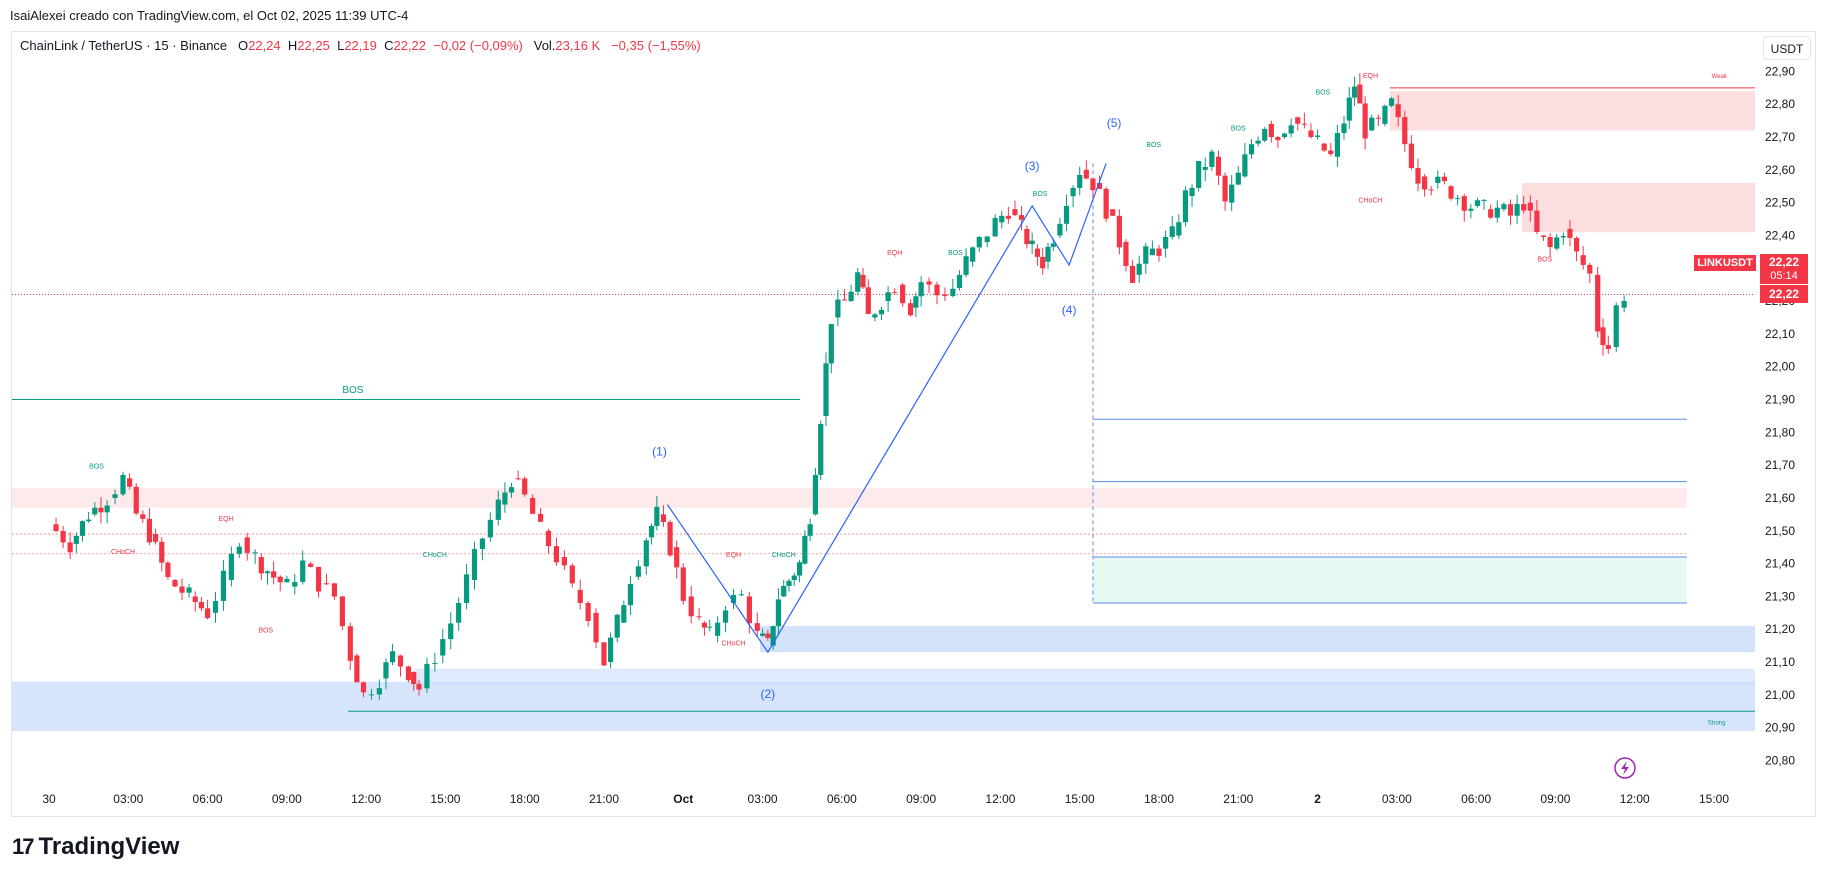 This screenshot has width=1826, height=880. Describe the element at coordinates (124, 45) in the screenshot. I see `symbol-name: ChainLink / TetherUS · 15 · Binance` at that location.